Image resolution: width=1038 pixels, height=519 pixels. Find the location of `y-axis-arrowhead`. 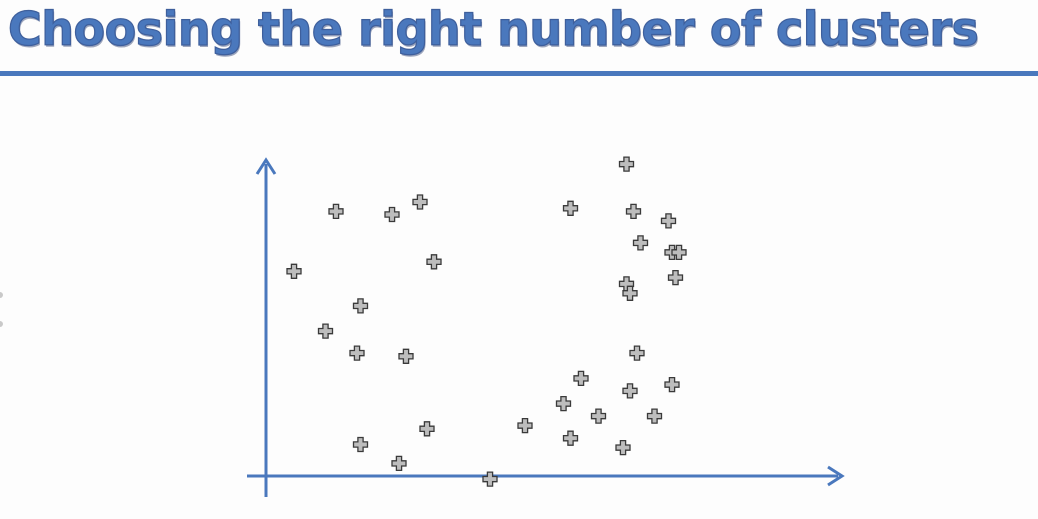

y-axis-arrowhead is located at coordinates (266, 166).